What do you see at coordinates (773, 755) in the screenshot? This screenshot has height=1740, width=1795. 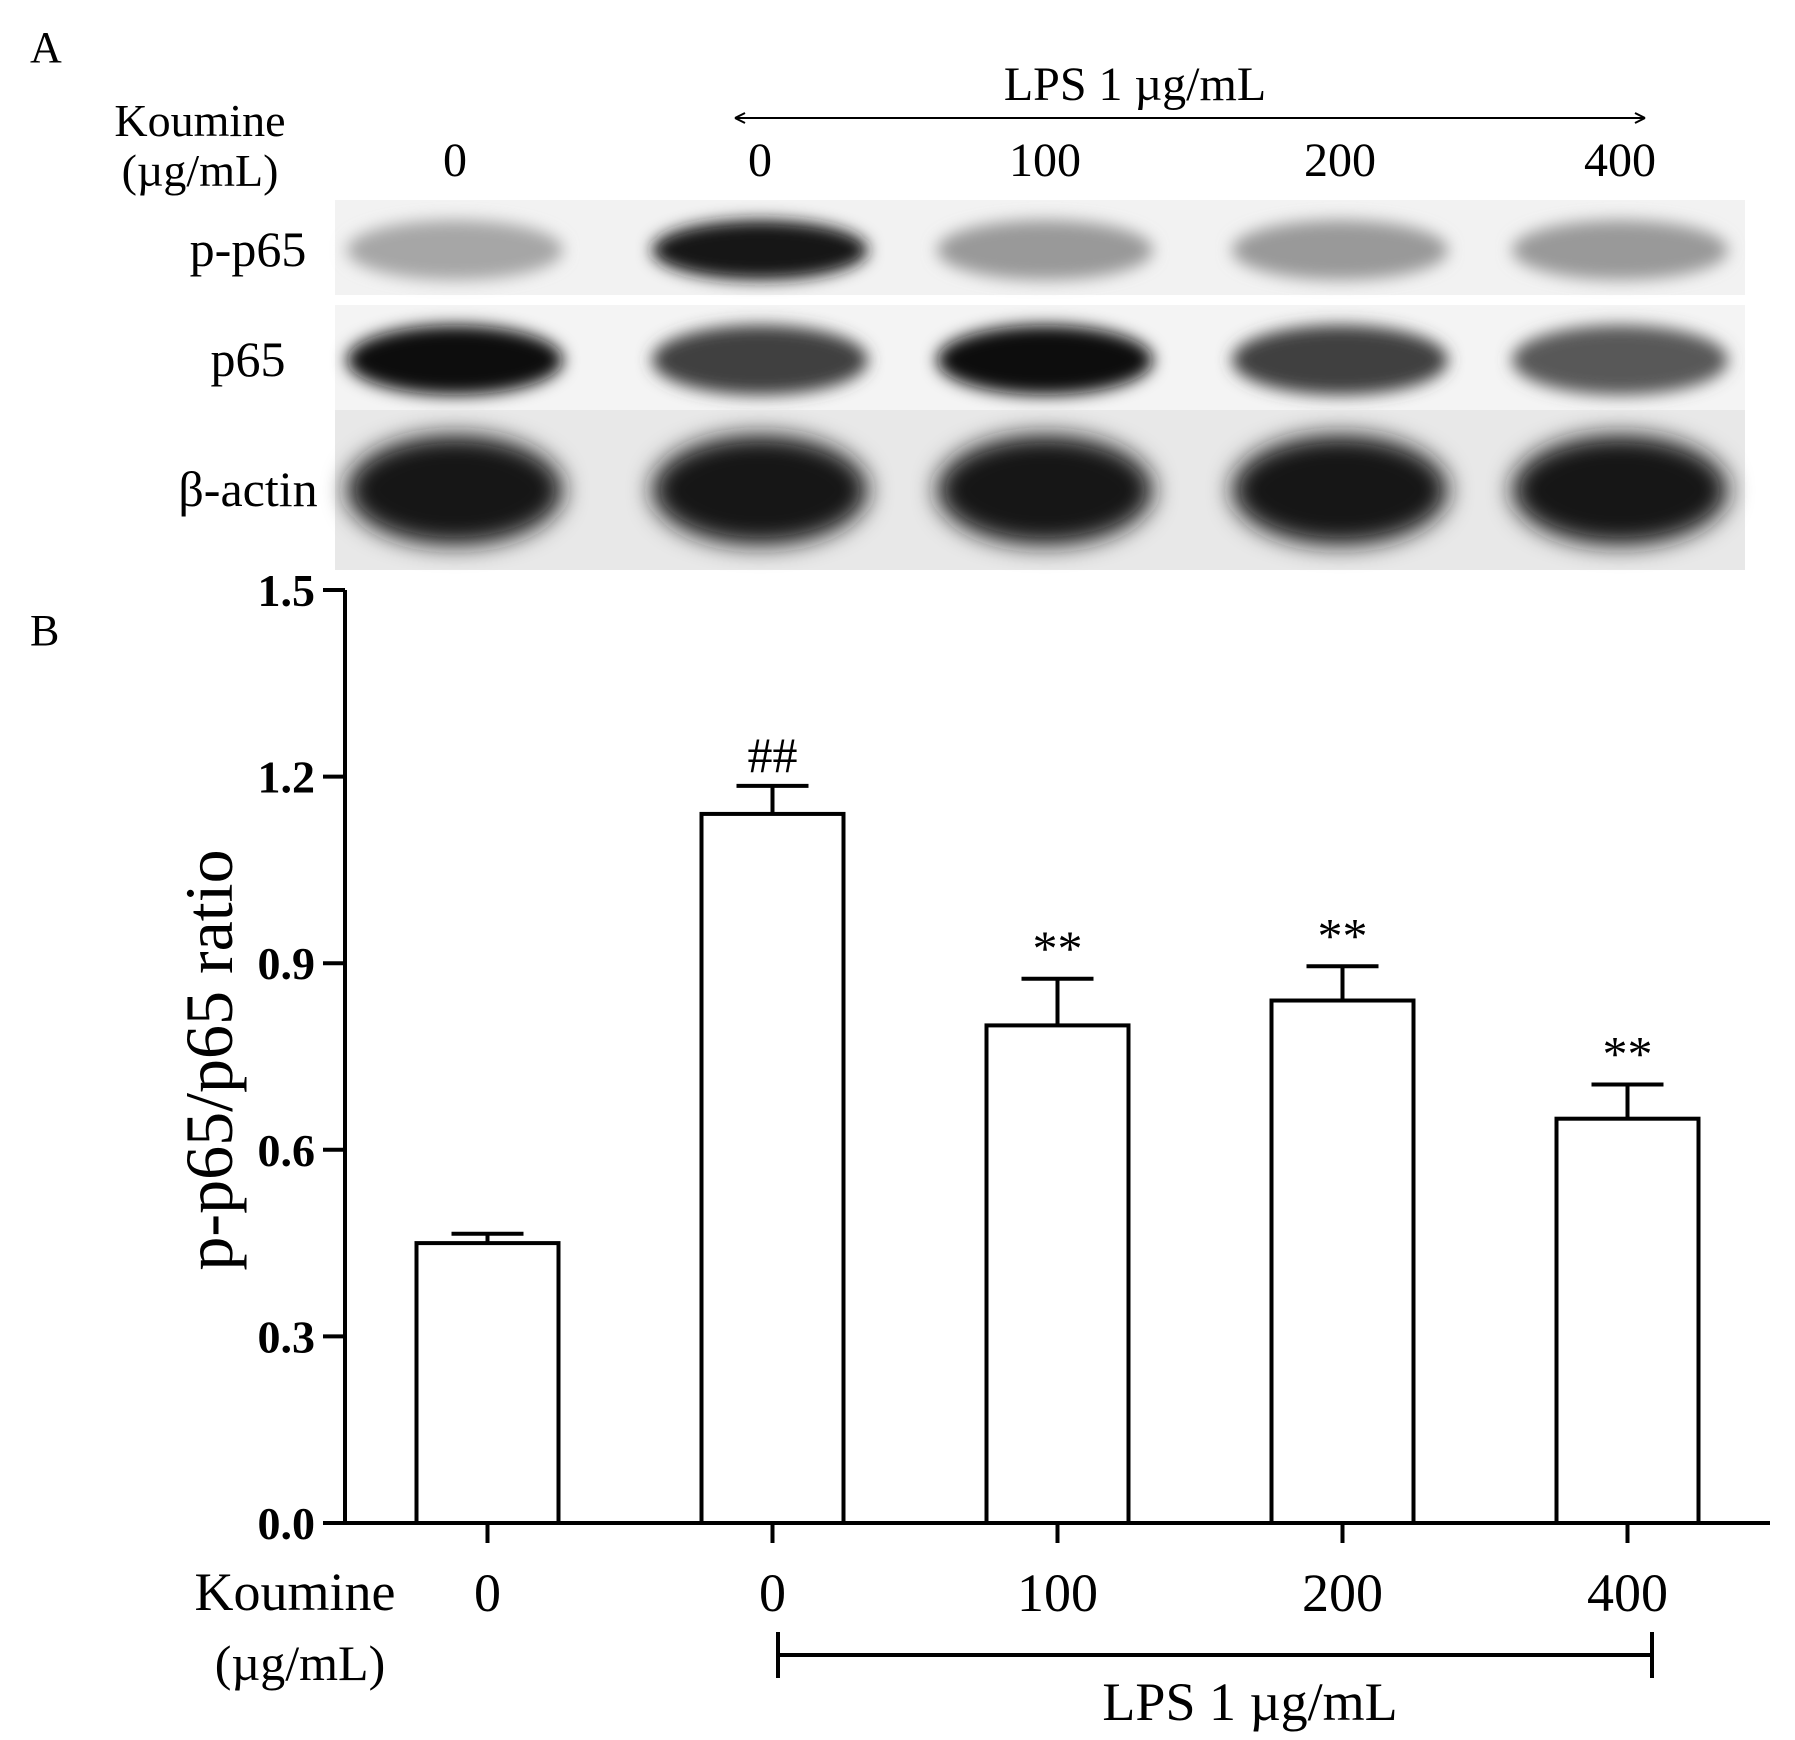 I see `significance-label-1: ##` at bounding box center [773, 755].